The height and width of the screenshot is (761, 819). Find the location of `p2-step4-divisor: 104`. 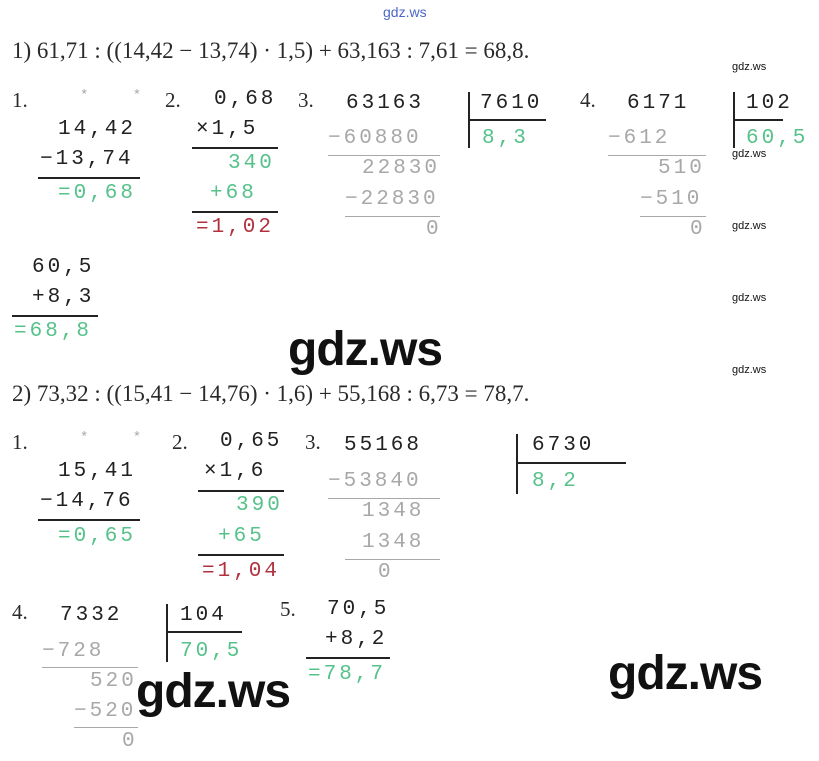

p2-step4-divisor: 104 is located at coordinates (203, 615).